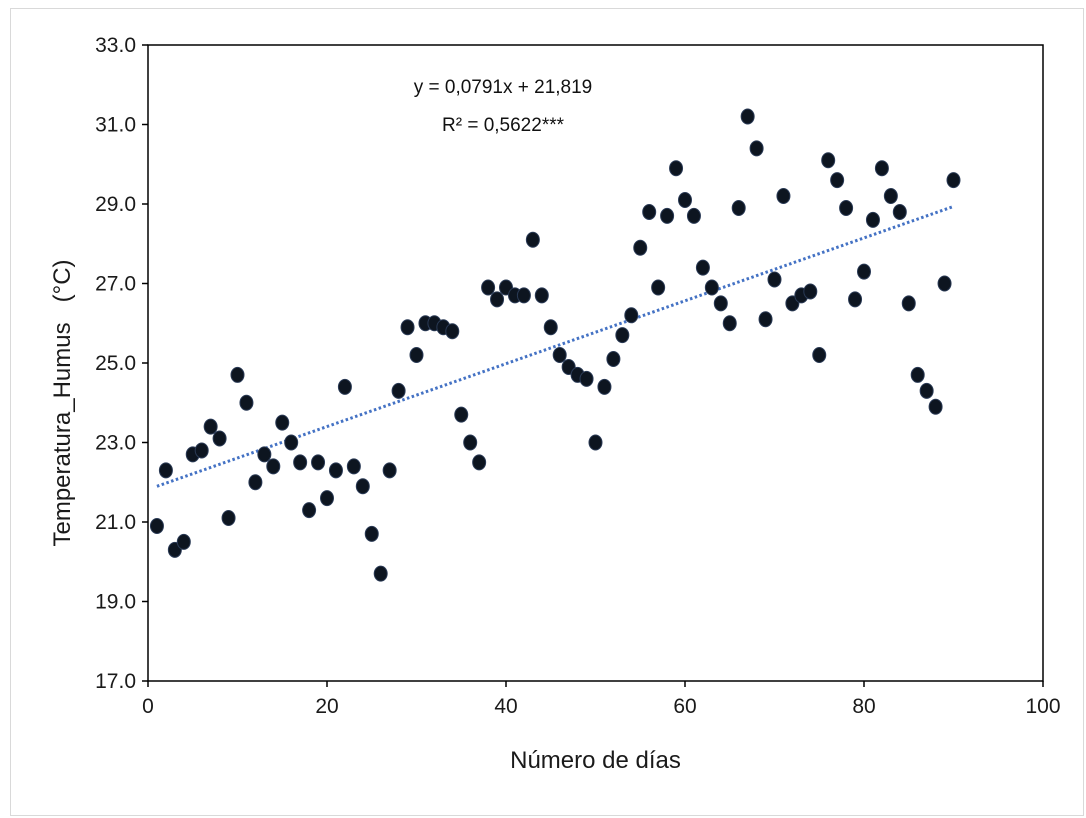 The height and width of the screenshot is (818, 1086). What do you see at coordinates (148, 706) in the screenshot?
I see `x-tick-label: 0` at bounding box center [148, 706].